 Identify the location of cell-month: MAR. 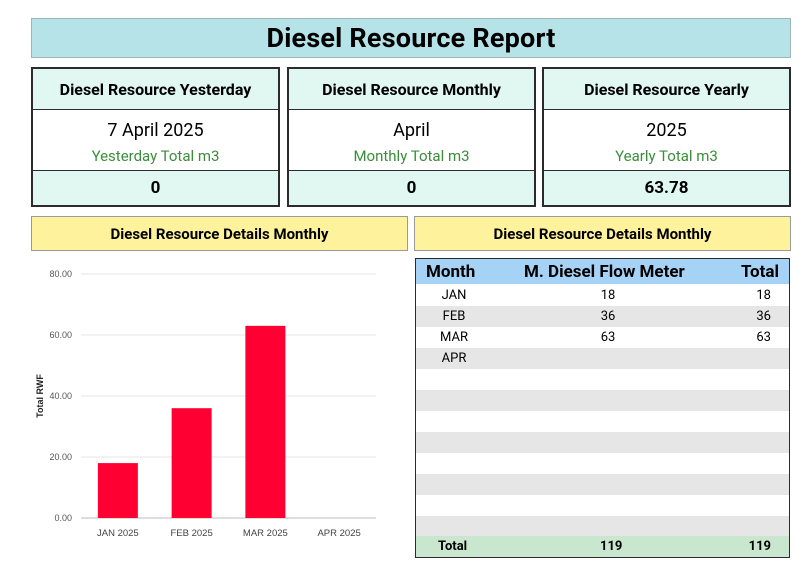
(454, 337).